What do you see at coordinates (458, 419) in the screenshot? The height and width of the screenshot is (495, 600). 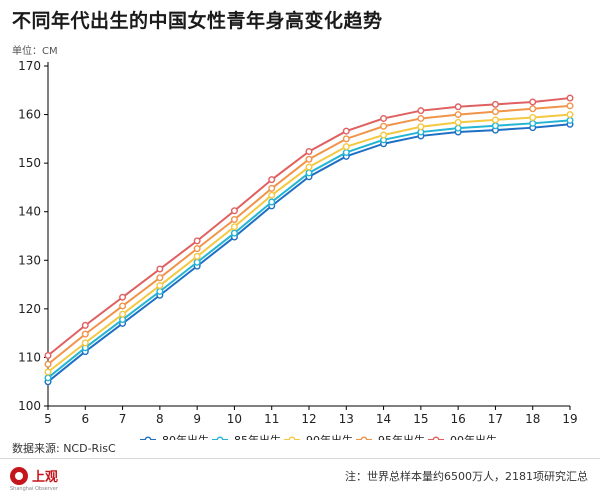 I see `x-tick-label: 16` at bounding box center [458, 419].